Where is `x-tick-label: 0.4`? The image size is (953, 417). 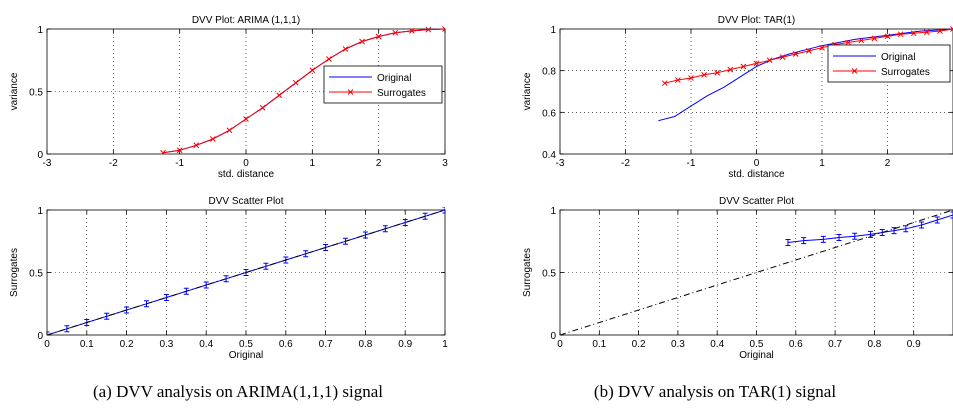
x-tick-label: 0.4 is located at coordinates (206, 344).